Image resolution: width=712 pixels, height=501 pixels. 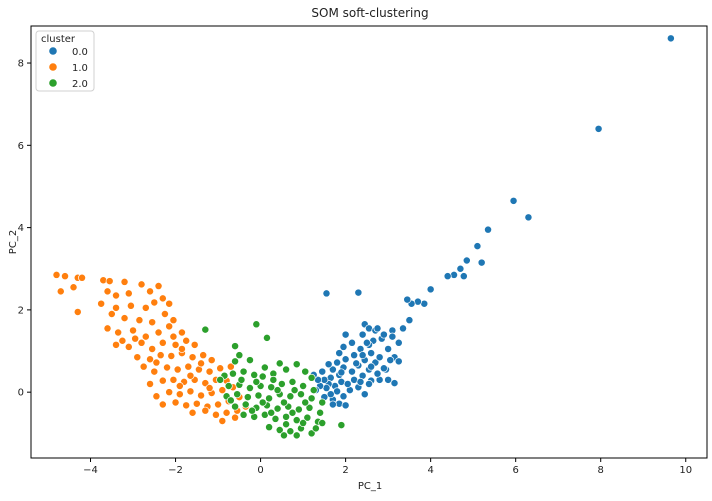 What do you see at coordinates (162, 404) in the screenshot?
I see `data-point-1.0-77` at bounding box center [162, 404].